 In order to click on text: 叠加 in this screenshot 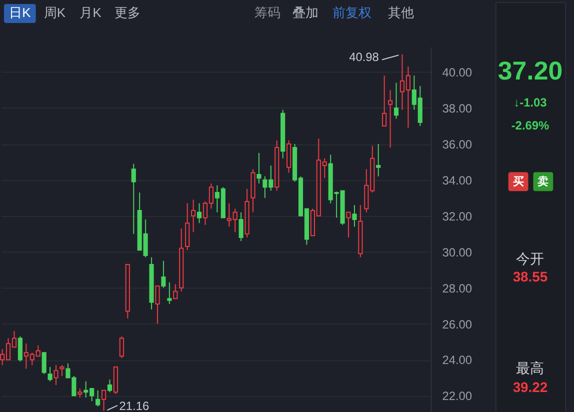, I will do `click(305, 12)`.